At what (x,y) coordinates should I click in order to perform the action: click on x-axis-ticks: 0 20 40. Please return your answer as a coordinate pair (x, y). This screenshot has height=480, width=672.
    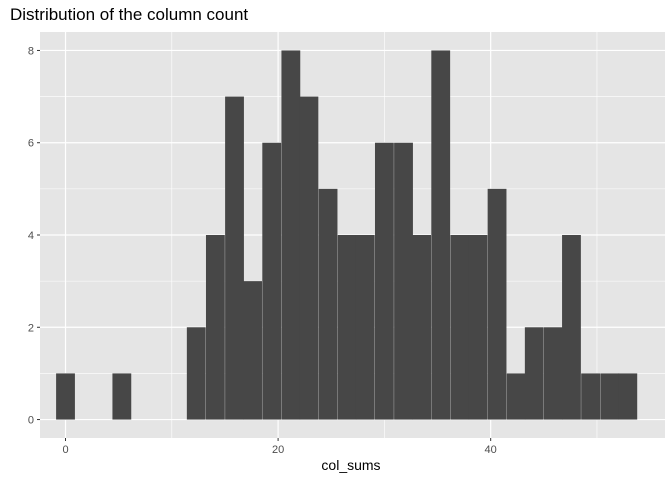
    Looking at the image, I should click on (279, 447).